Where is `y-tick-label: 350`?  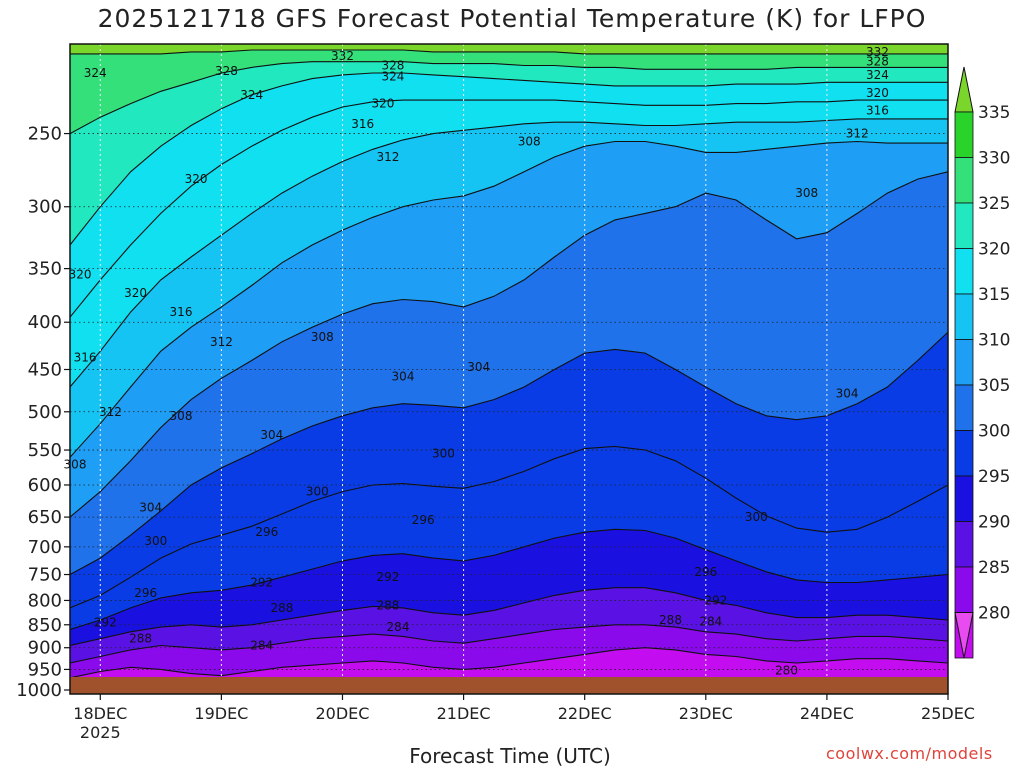
y-tick-label: 350 is located at coordinates (45, 269).